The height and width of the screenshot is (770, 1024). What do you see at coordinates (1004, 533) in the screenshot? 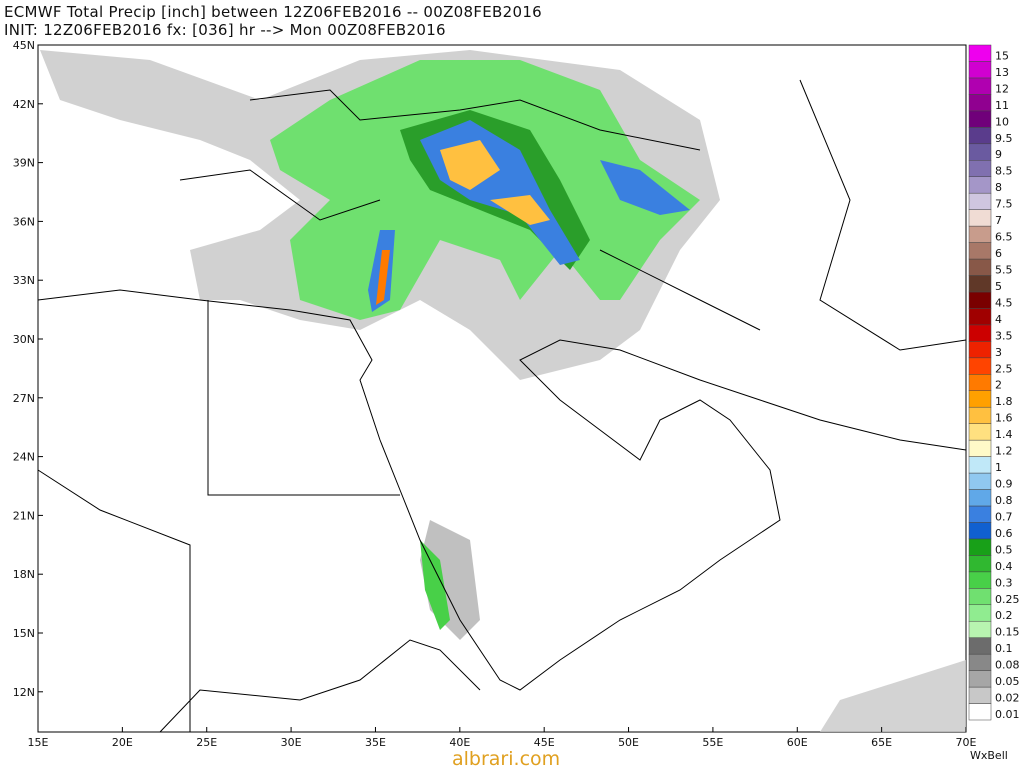
I see `colorbar-label: 0.6` at bounding box center [1004, 533].